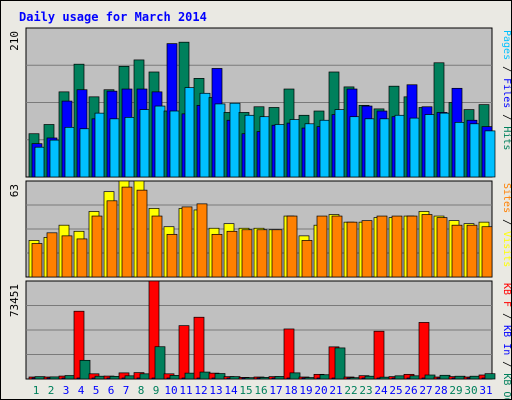 The image size is (512, 400). I want to click on x-tick-label: 19, so click(305, 390).